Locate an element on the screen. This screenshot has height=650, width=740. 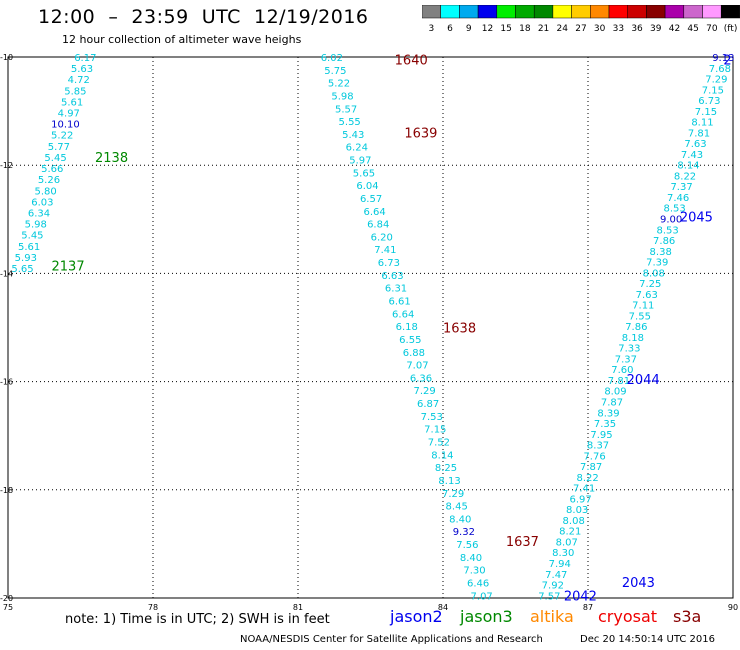
colorbar-label: 12 is located at coordinates (487, 29).